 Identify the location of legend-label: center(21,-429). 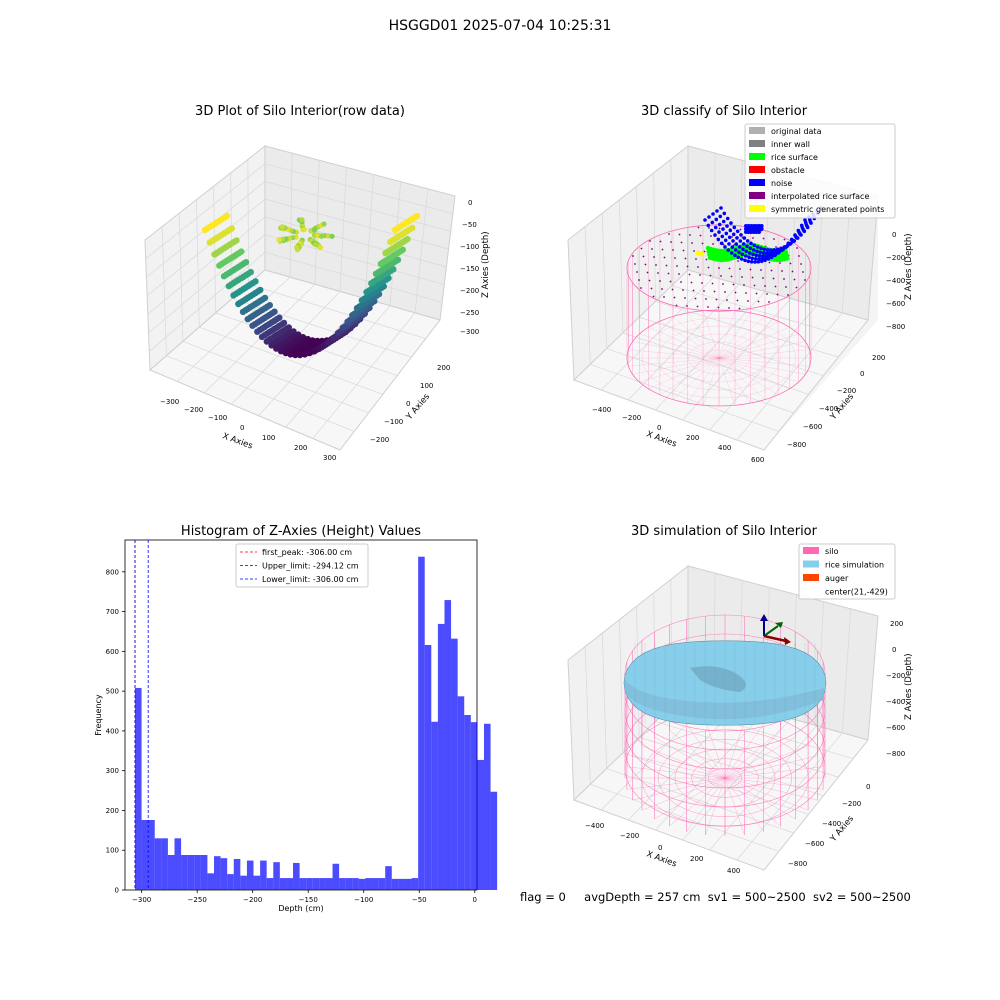
(856, 592).